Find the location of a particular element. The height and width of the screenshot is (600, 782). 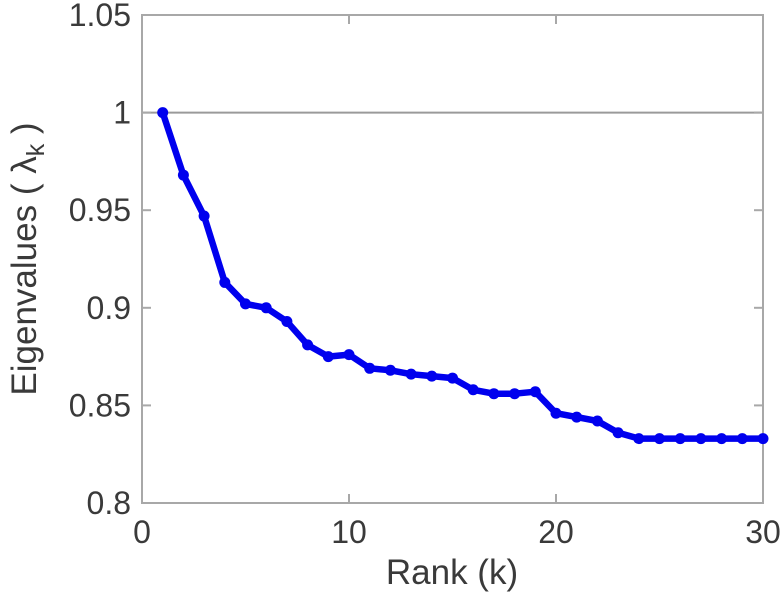

y-tick-label: 1.05 is located at coordinates (100, 16).